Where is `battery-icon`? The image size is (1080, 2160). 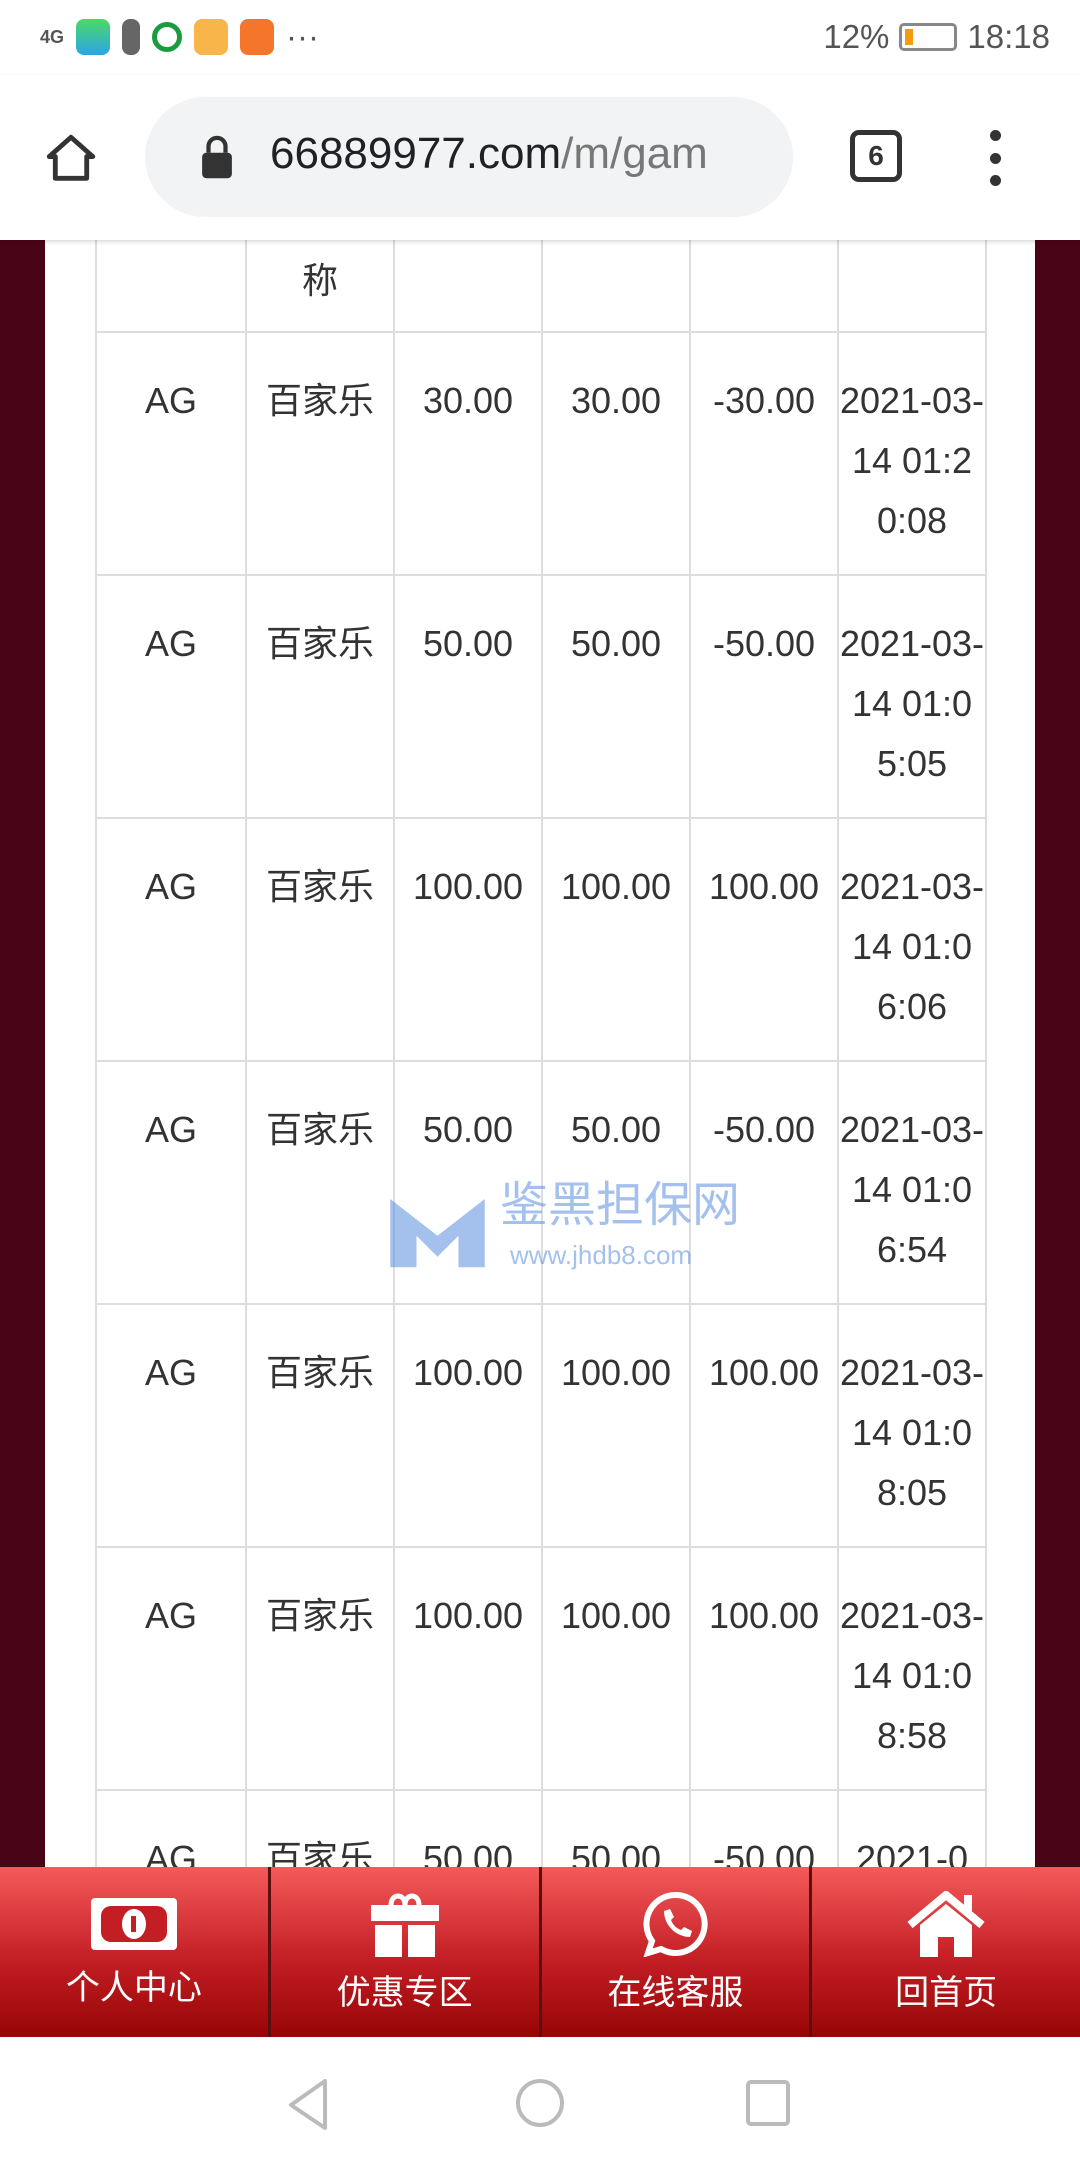 battery-icon is located at coordinates (928, 37).